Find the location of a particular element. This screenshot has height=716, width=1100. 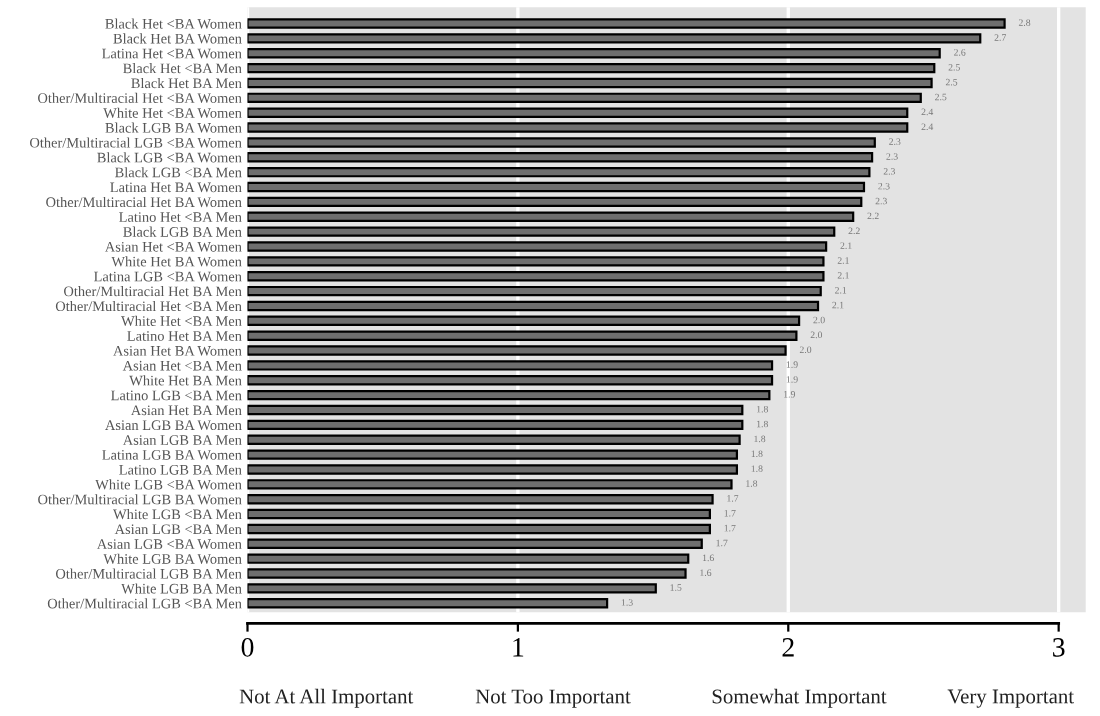

x-tick-label: 2 is located at coordinates (788, 647).